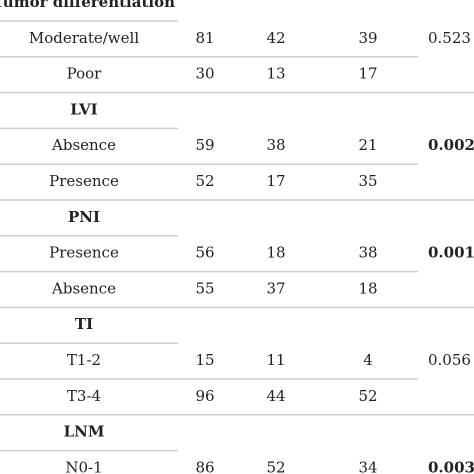 Image resolution: width=474 pixels, height=474 pixels. What do you see at coordinates (204, 145) in the screenshot?
I see `cell-value: 59` at bounding box center [204, 145].